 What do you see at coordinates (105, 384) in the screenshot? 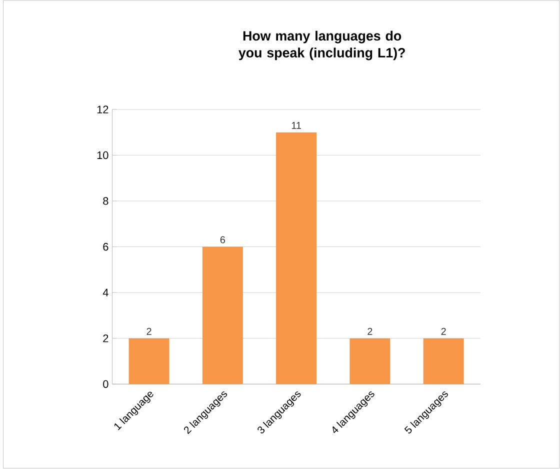
I see `y-tick-label: 0` at bounding box center [105, 384].